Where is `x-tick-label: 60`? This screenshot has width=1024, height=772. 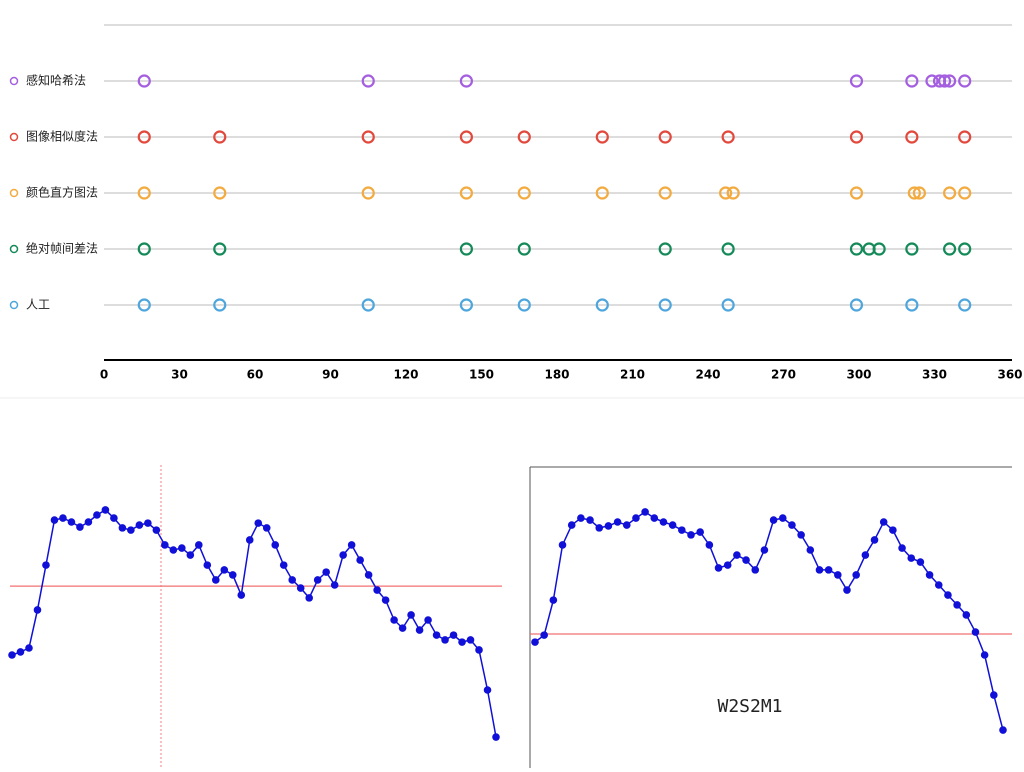 x-tick-label: 60 is located at coordinates (255, 375).